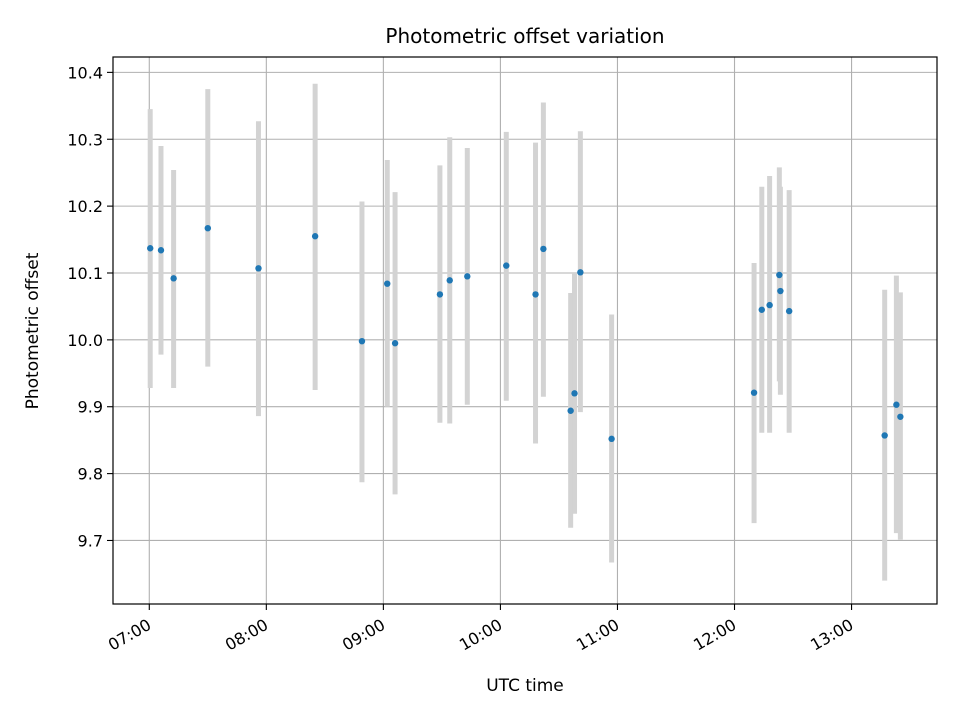 The image size is (960, 720). I want to click on y-tick-label: 10.3, so click(85, 139).